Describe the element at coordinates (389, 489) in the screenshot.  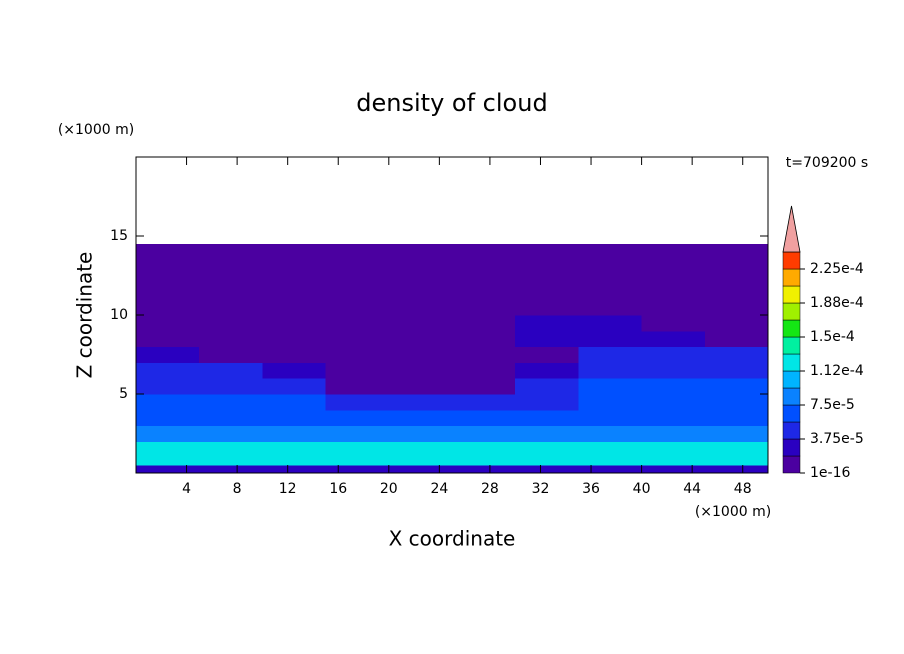
I see `x-tick-label: 20` at that location.